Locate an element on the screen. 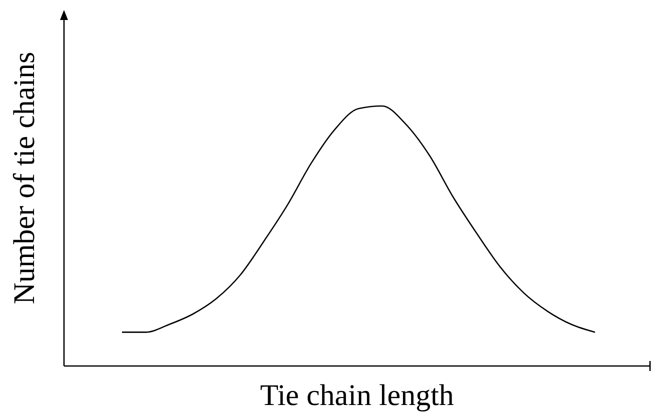 The height and width of the screenshot is (414, 651). x-axis-title: Tie chain length is located at coordinates (357, 395).